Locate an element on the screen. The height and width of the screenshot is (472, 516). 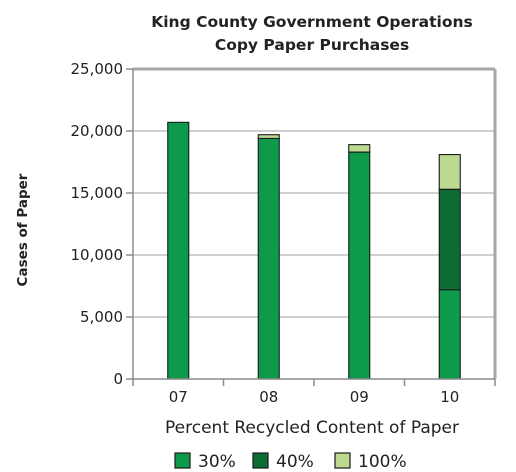
y-tick-label: 5,000 is located at coordinates (101, 317).